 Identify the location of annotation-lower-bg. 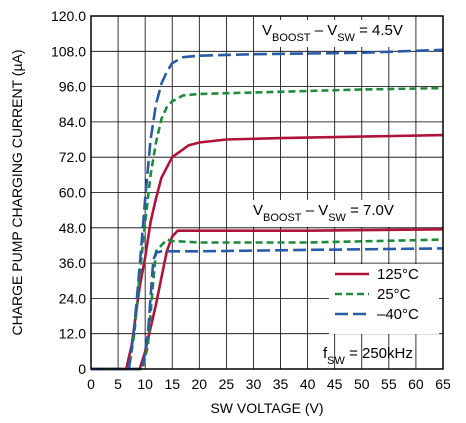
(323, 213).